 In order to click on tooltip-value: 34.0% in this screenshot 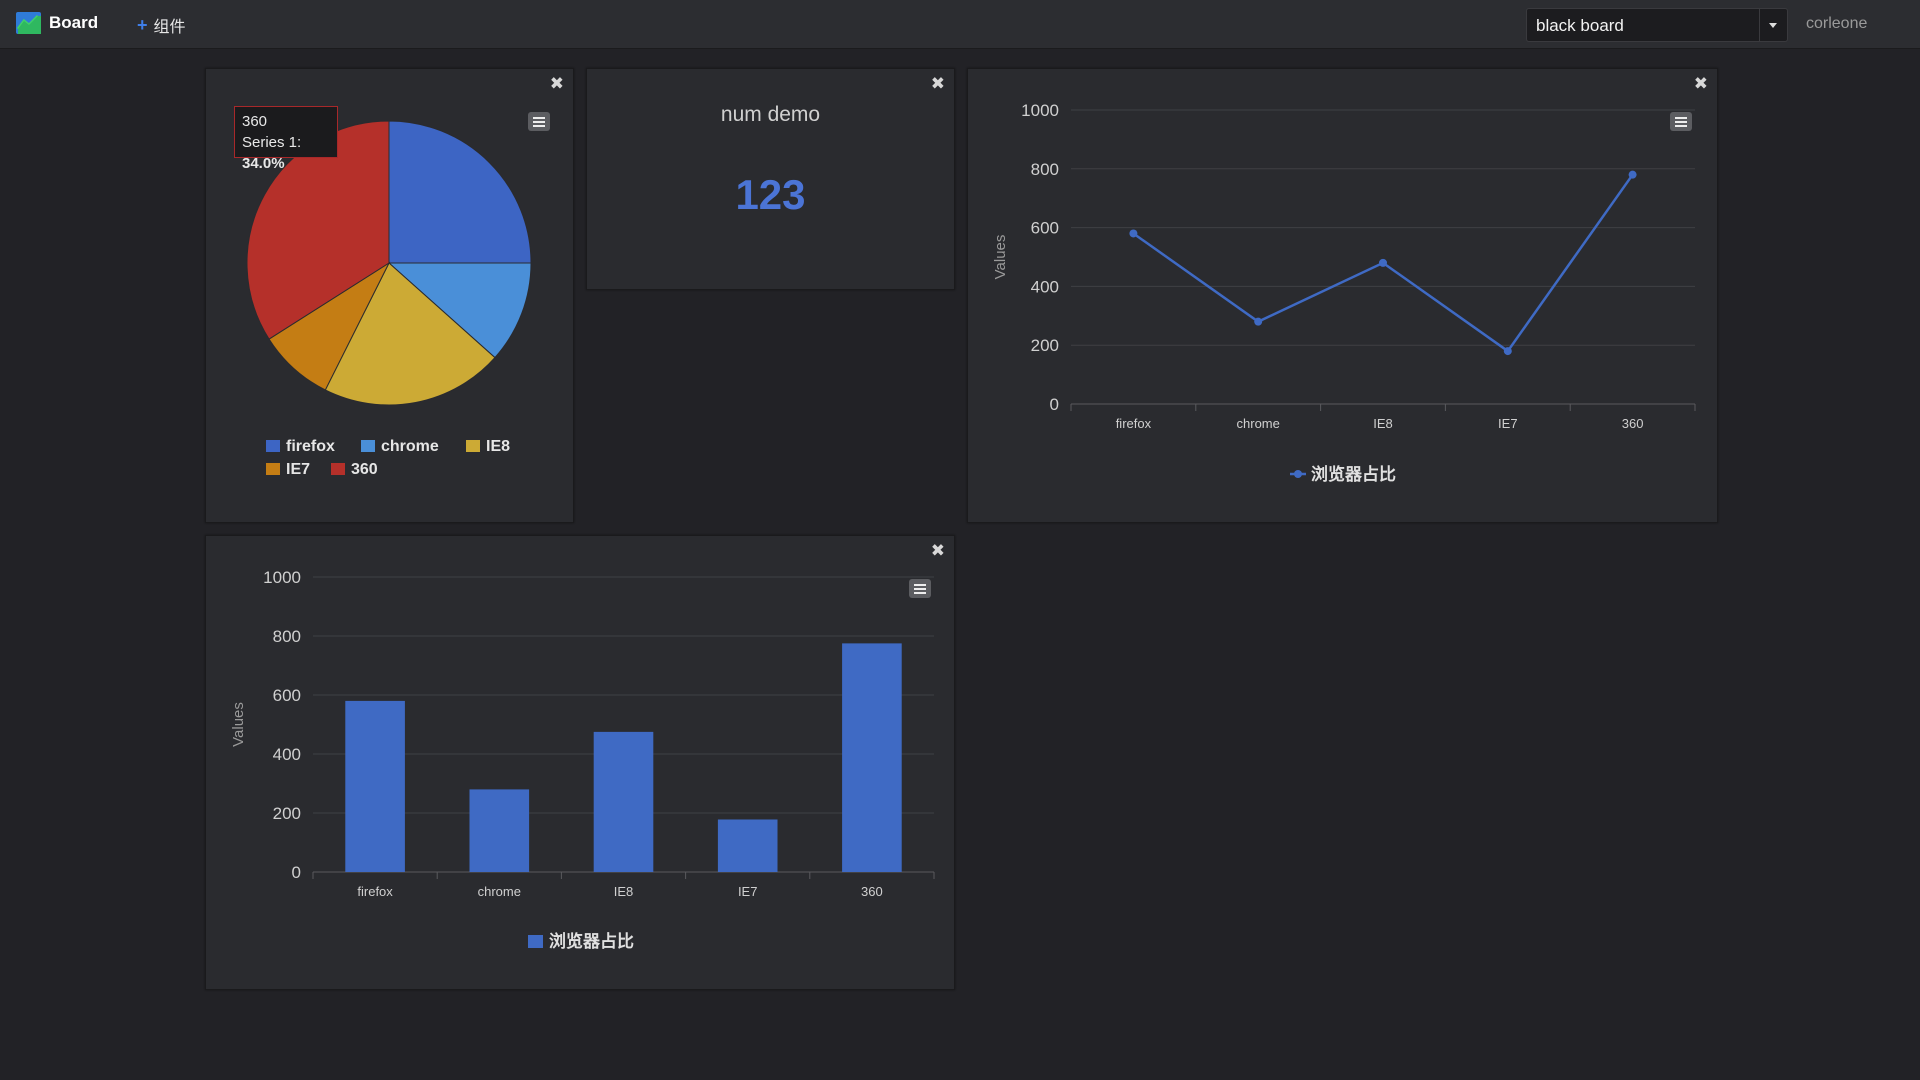, I will do `click(263, 163)`.